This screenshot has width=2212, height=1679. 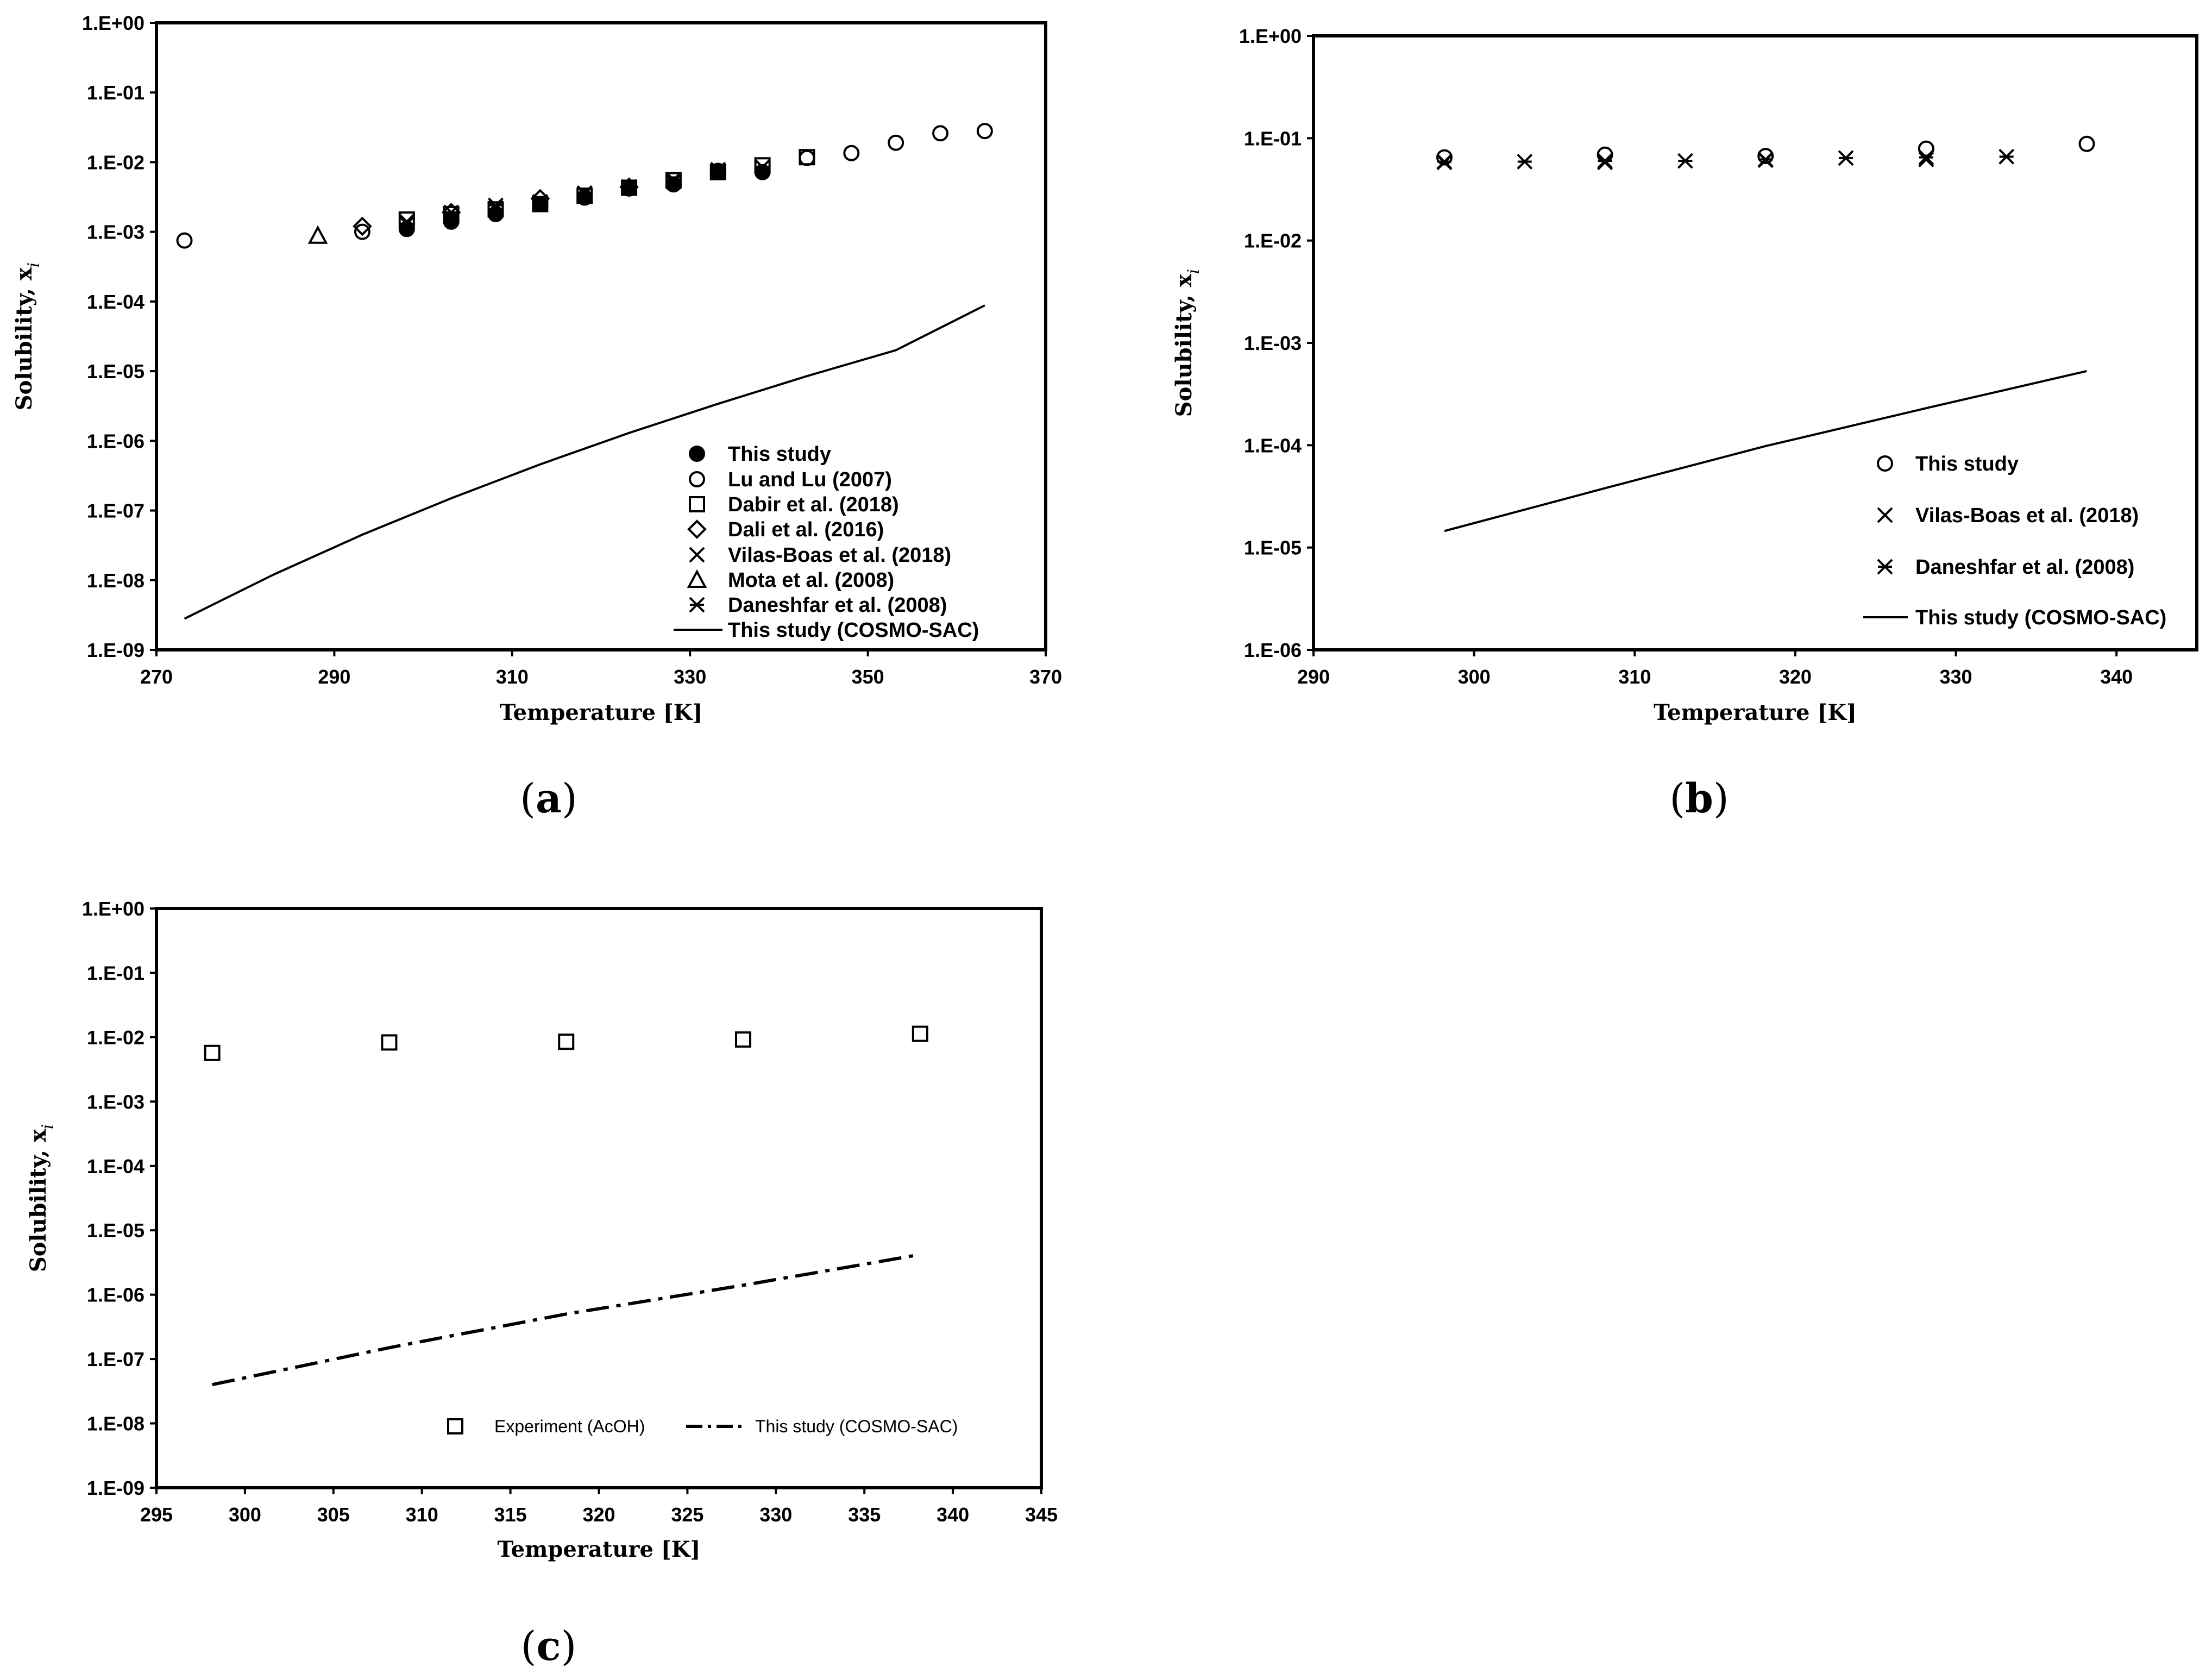 I want to click on panel-caption: (c), so click(x=549, y=1647).